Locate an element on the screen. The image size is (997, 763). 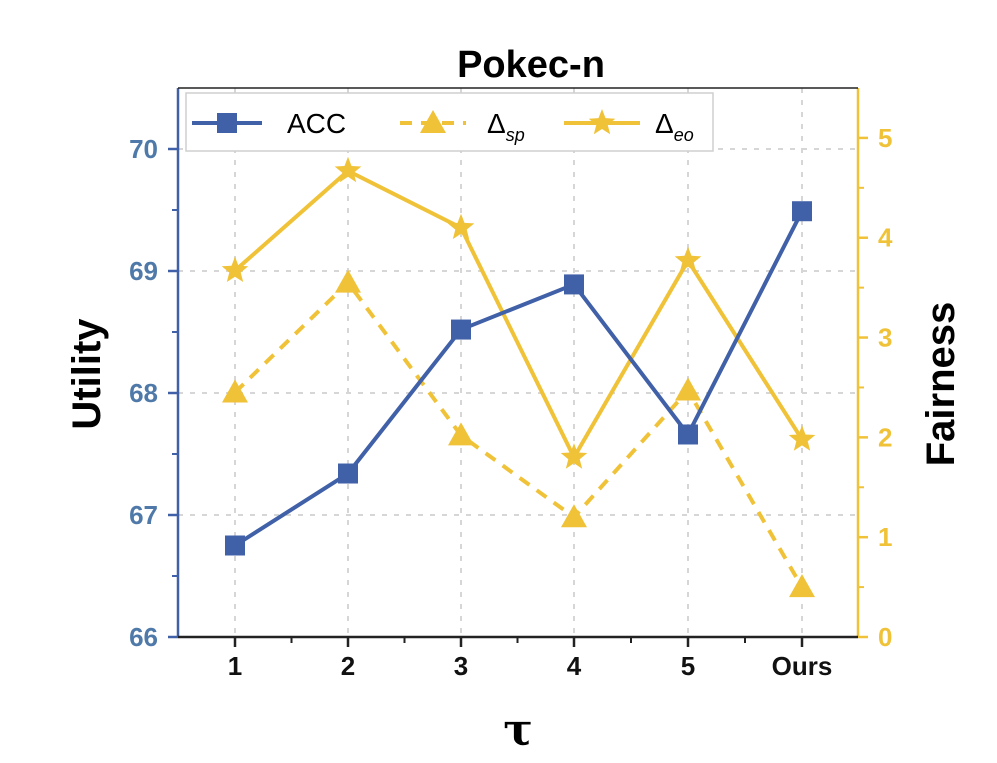
legend-label: Δsp is located at coordinates (506, 126).